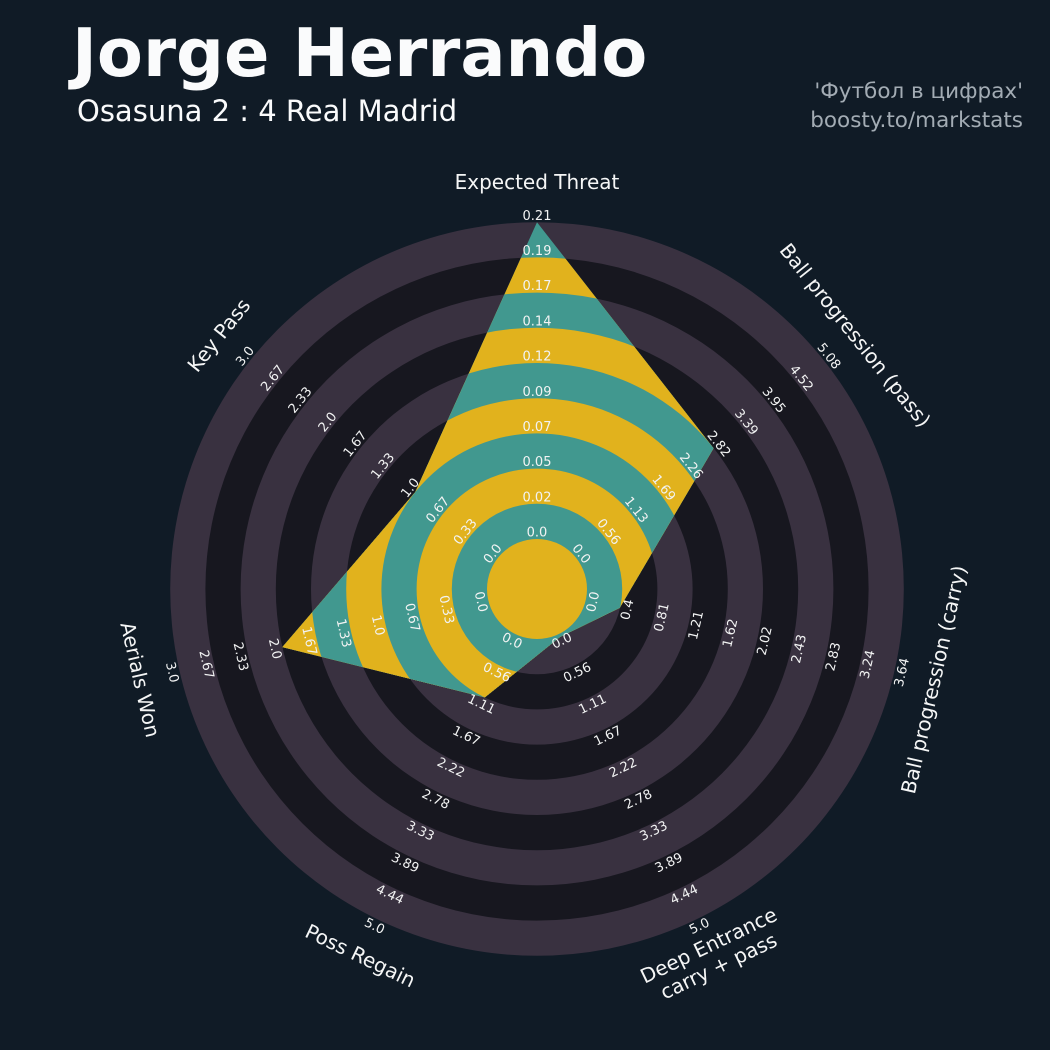  Describe the element at coordinates (446, 610) in the screenshot. I see `tick-label-axis5-ring1: 0.33` at that location.